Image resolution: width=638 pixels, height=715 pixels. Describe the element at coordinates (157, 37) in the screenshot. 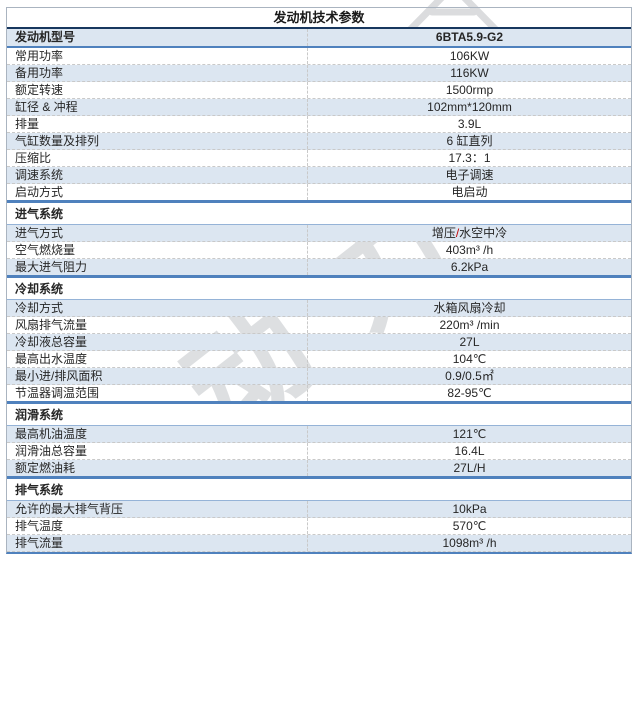

I see `row-label: 发动机型号` at that location.